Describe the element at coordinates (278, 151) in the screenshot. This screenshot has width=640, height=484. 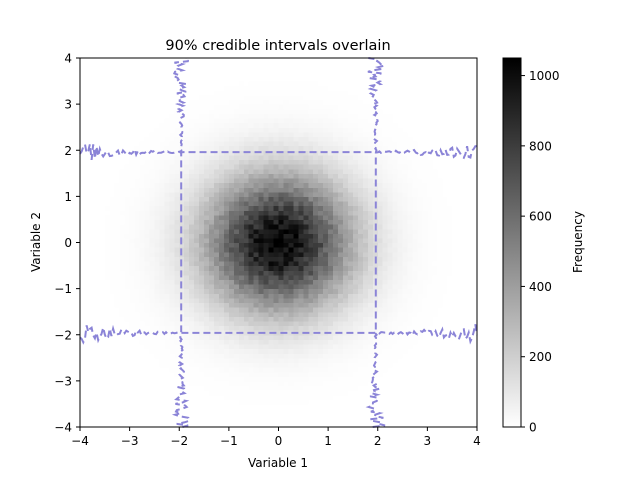
I see `interval-line-y-upper` at that location.